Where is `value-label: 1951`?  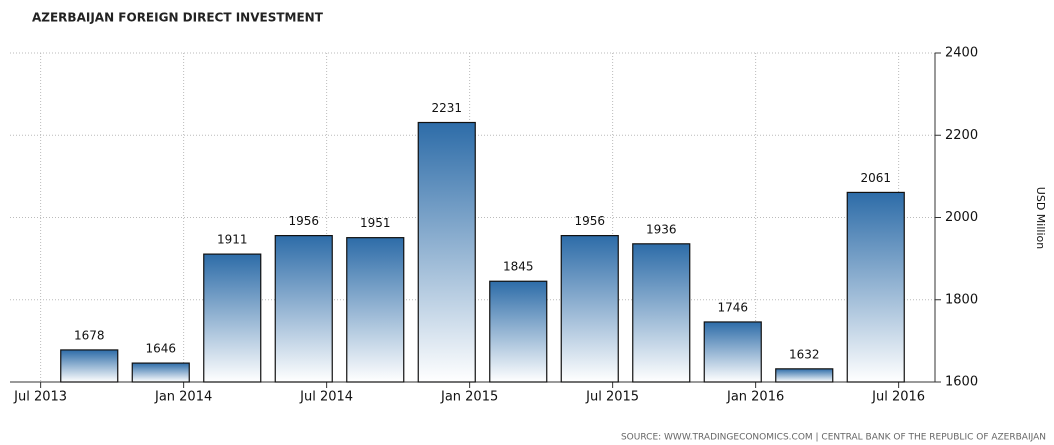 value-label: 1951 is located at coordinates (375, 223).